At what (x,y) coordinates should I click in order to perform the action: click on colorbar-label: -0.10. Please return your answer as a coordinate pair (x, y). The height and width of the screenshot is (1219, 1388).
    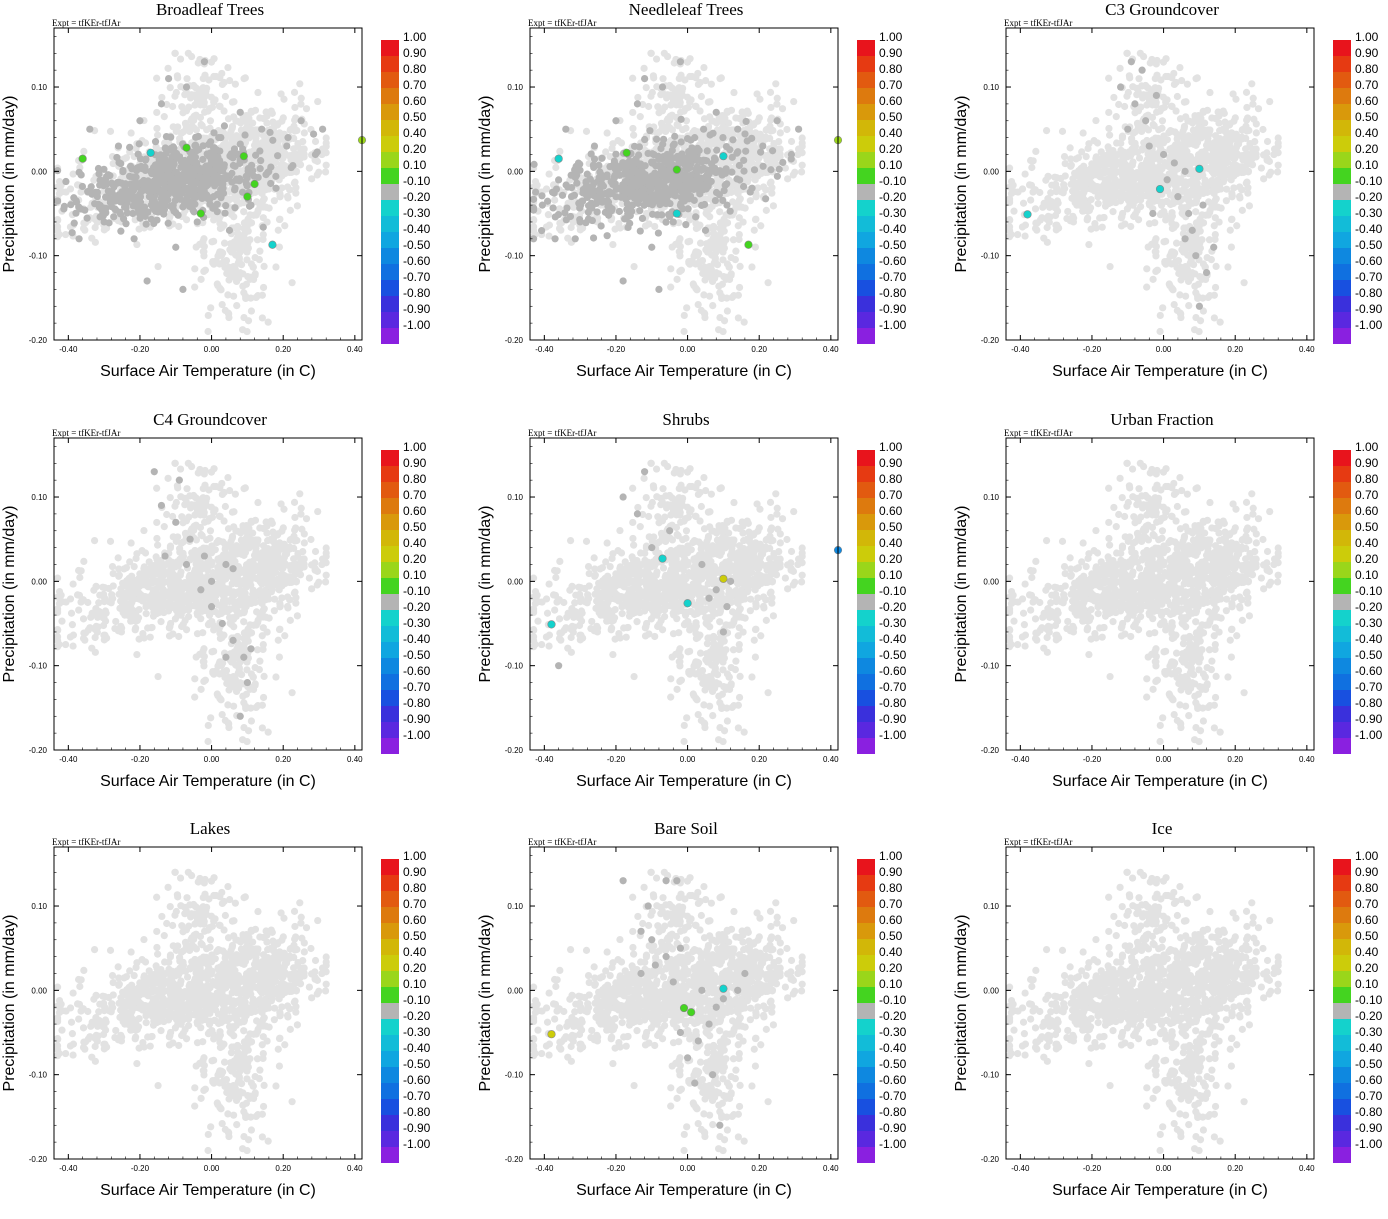
    Looking at the image, I should click on (893, 181).